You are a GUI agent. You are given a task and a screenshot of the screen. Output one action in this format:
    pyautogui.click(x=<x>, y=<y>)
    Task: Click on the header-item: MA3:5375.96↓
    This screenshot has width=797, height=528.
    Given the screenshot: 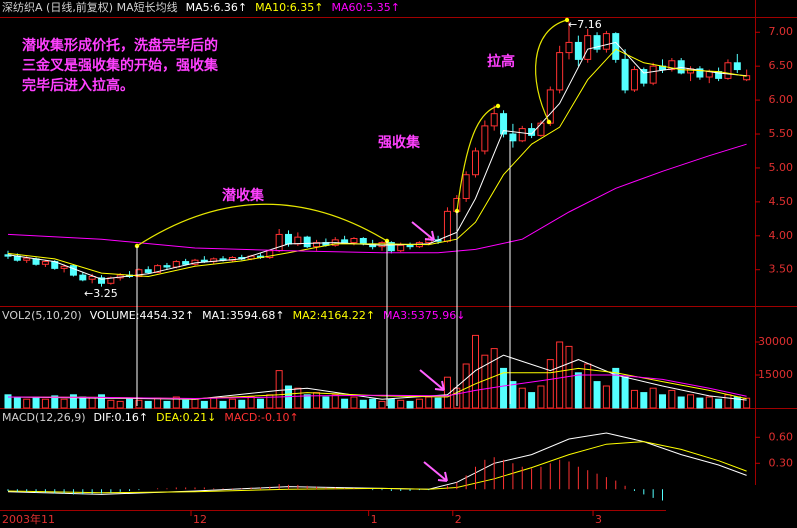 What is the action you would take?
    pyautogui.click(x=424, y=315)
    